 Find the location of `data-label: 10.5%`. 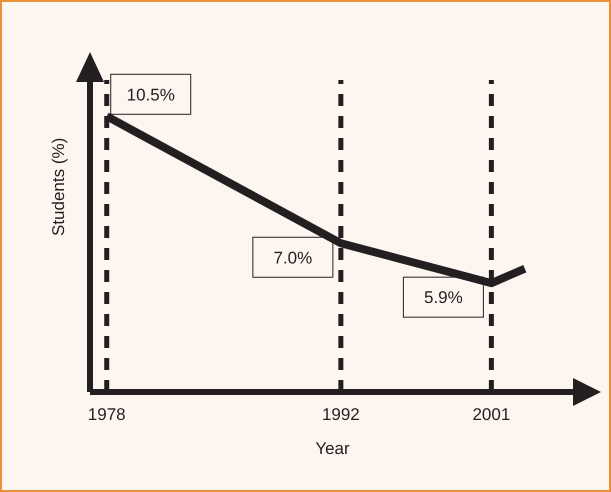

data-label: 10.5% is located at coordinates (150, 94).